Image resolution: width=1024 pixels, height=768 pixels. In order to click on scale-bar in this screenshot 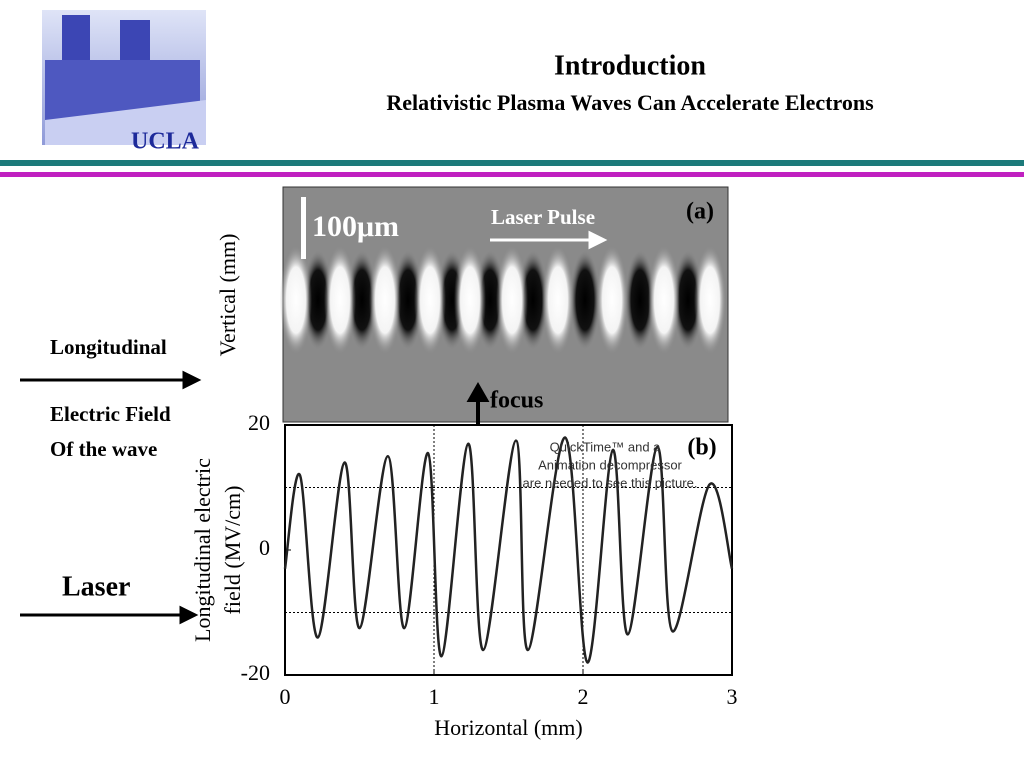, I will do `click(303, 228)`.